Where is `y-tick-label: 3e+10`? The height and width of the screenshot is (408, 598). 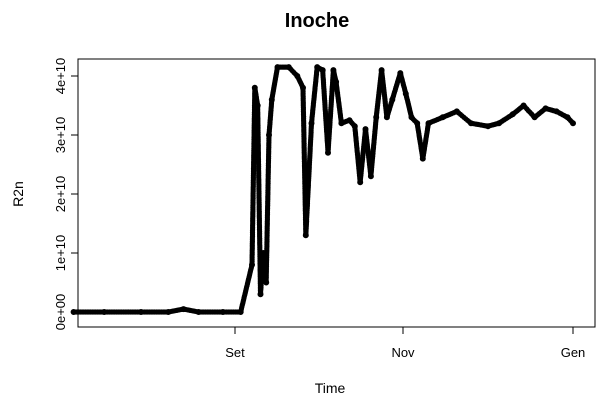
y-tick-label: 3e+10 is located at coordinates (60, 135).